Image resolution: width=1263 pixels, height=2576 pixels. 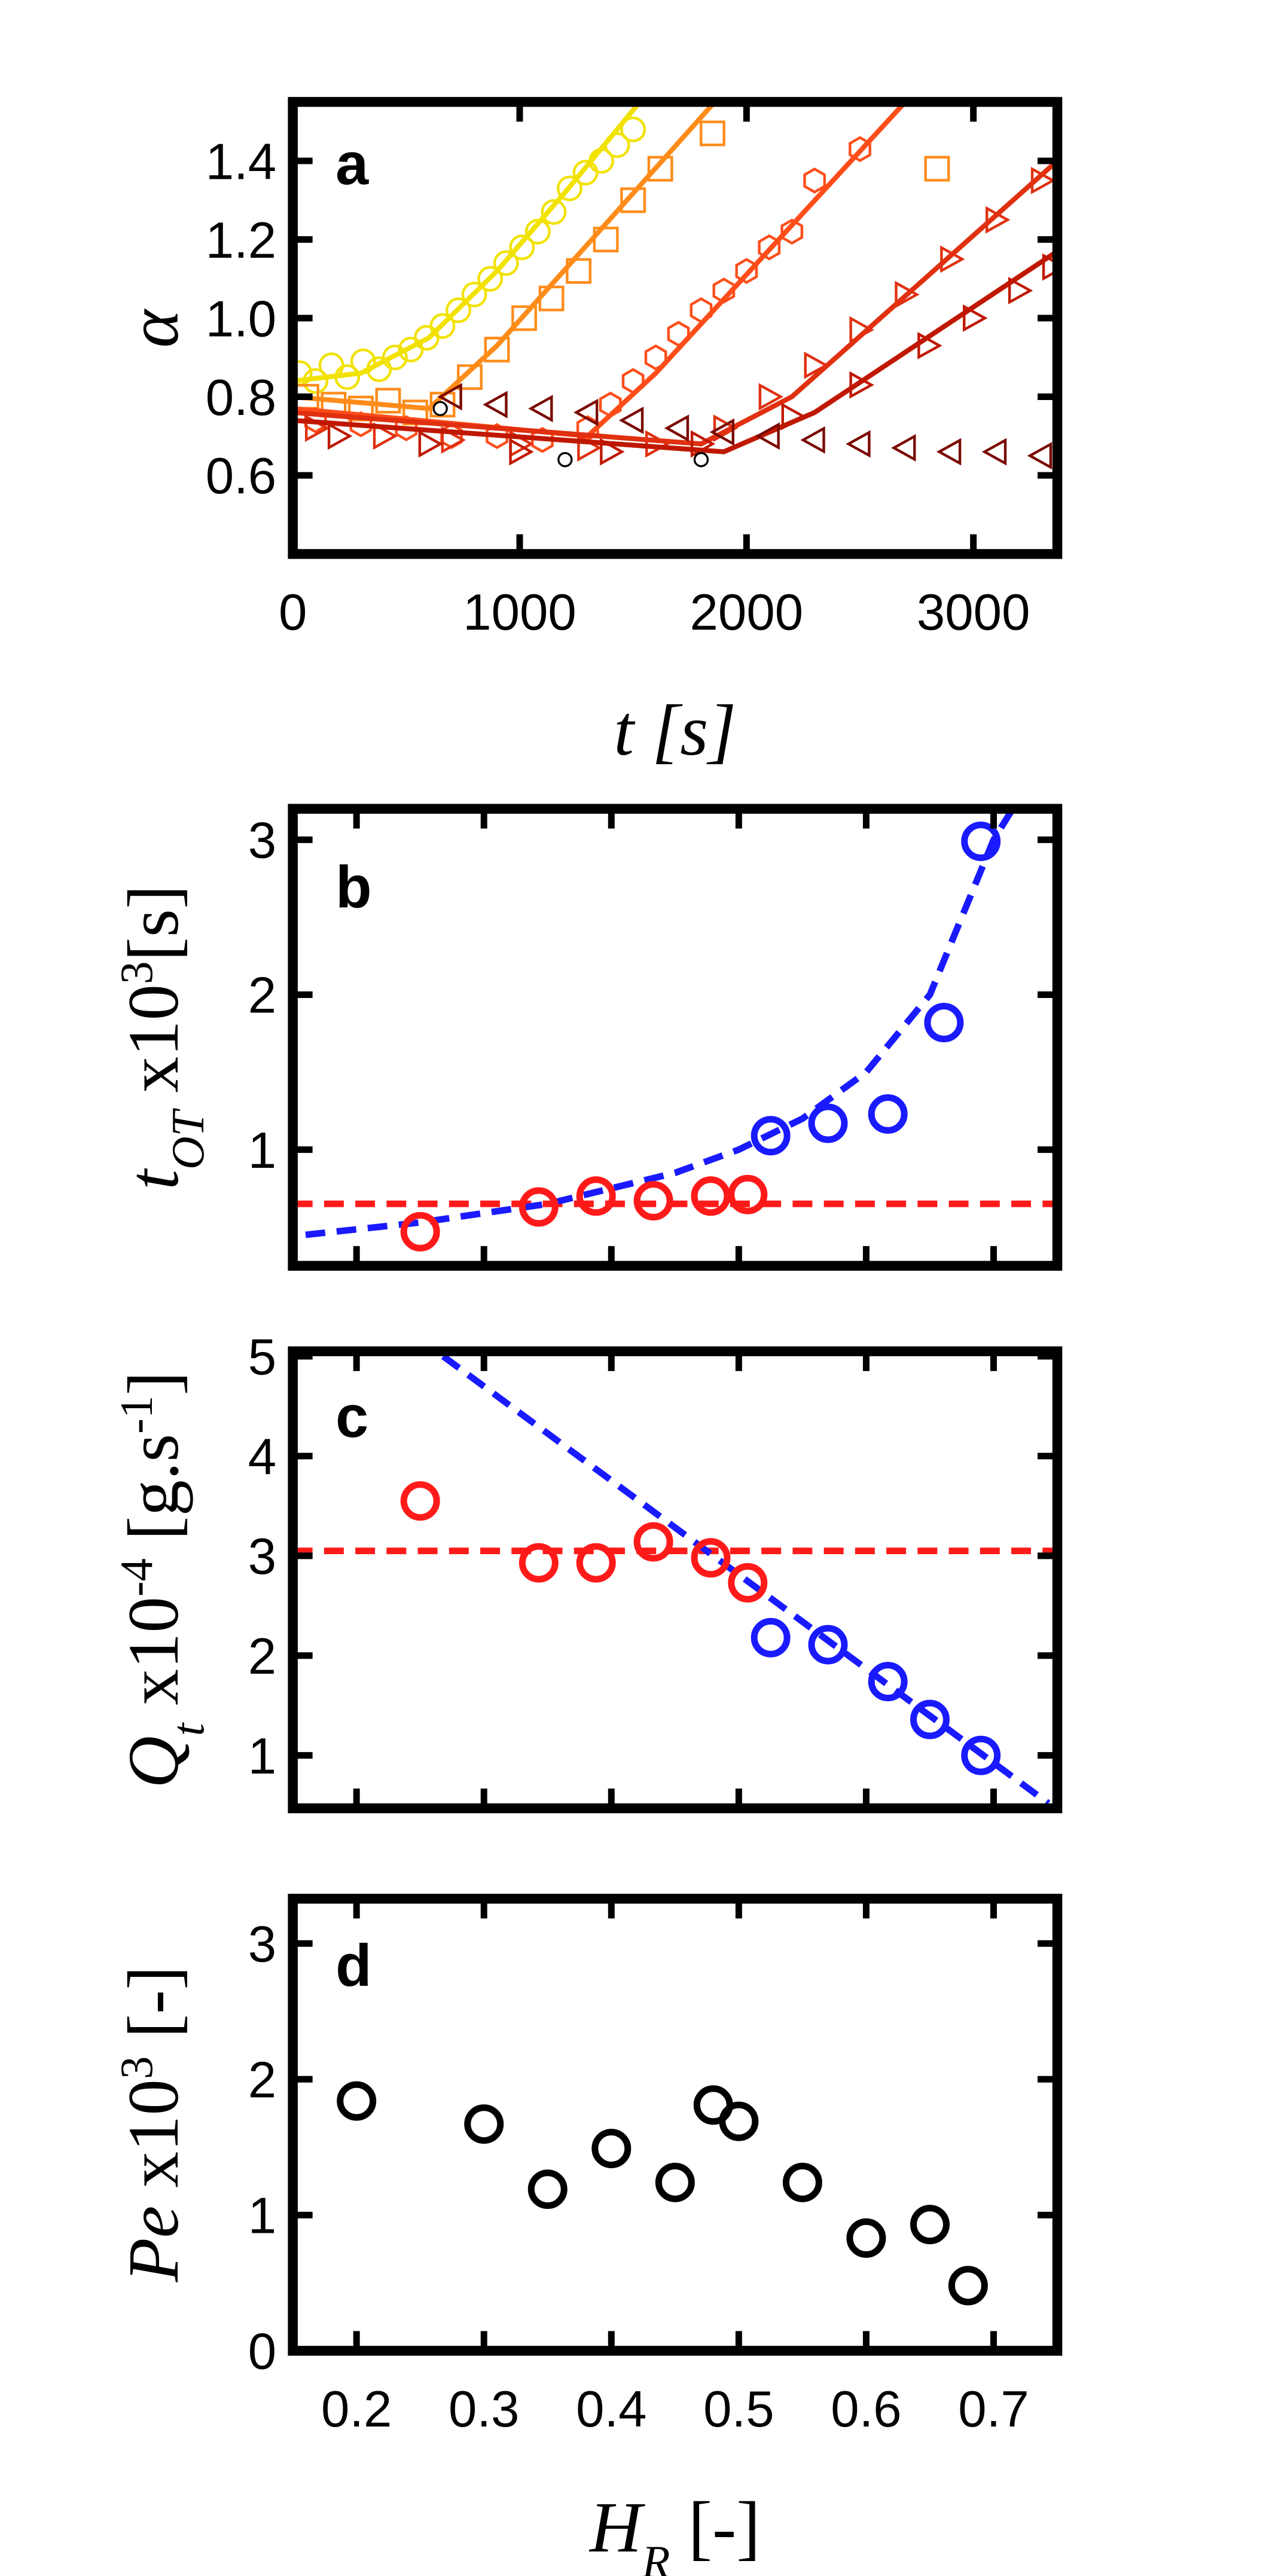 What do you see at coordinates (262, 1556) in the screenshot?
I see `y-tick-label: 3` at bounding box center [262, 1556].